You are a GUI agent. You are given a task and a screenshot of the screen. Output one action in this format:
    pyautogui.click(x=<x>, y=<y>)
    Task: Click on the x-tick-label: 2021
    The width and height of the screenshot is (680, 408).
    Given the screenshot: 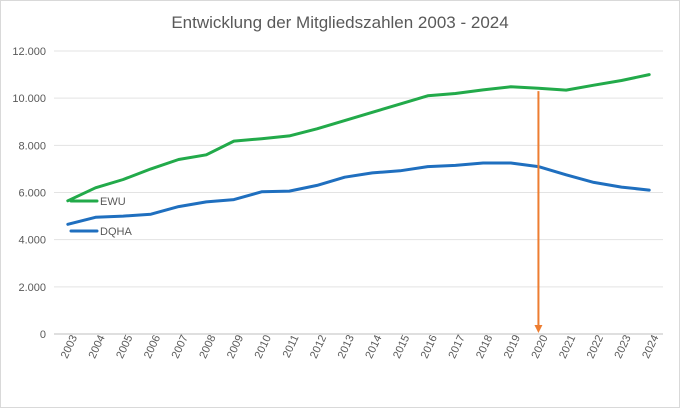 What is the action you would take?
    pyautogui.click(x=567, y=346)
    